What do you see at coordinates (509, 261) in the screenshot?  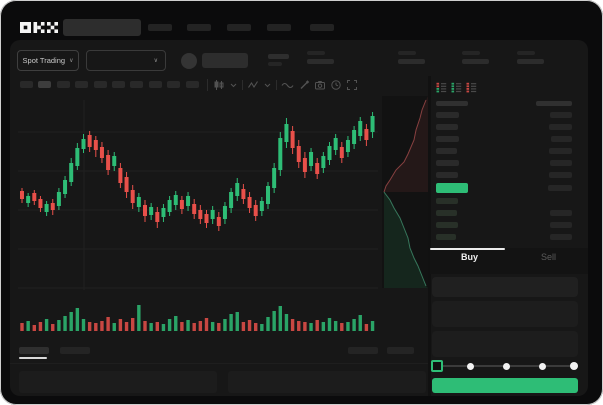 I see `trade-tab-bar` at bounding box center [509, 261].